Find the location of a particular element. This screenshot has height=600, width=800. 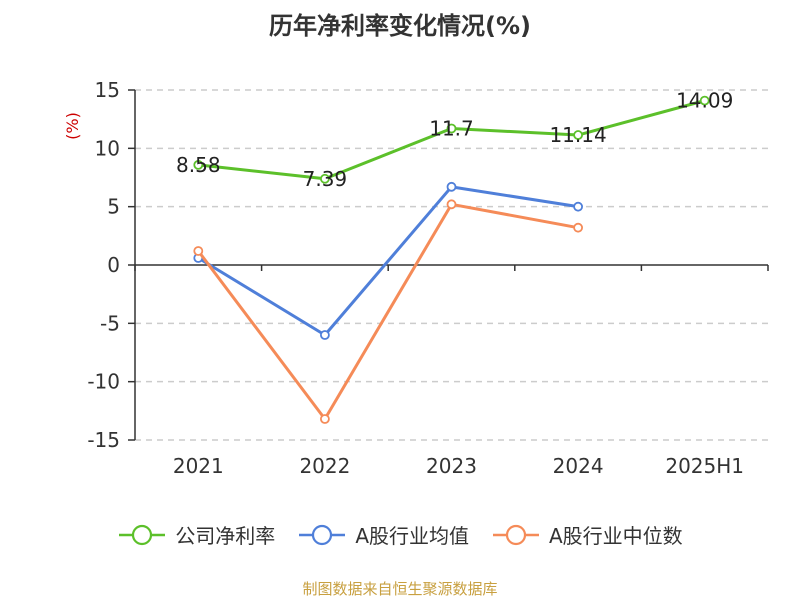

x-tick-label: 2022 is located at coordinates (324, 466).